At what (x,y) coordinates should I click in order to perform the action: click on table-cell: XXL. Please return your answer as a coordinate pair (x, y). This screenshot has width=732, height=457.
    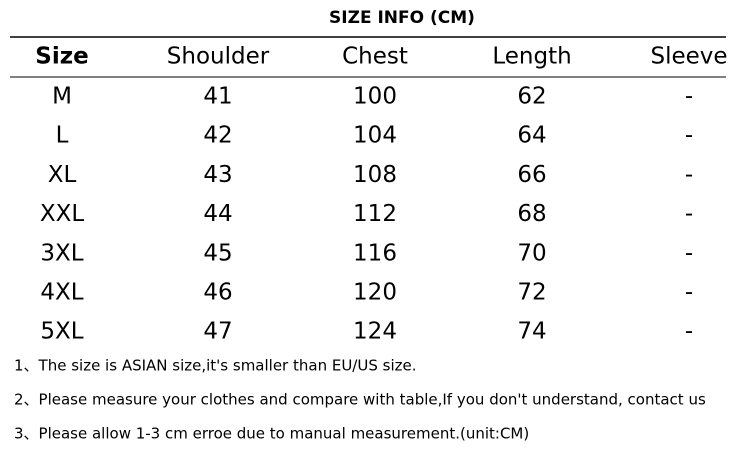
    Looking at the image, I should click on (62, 214).